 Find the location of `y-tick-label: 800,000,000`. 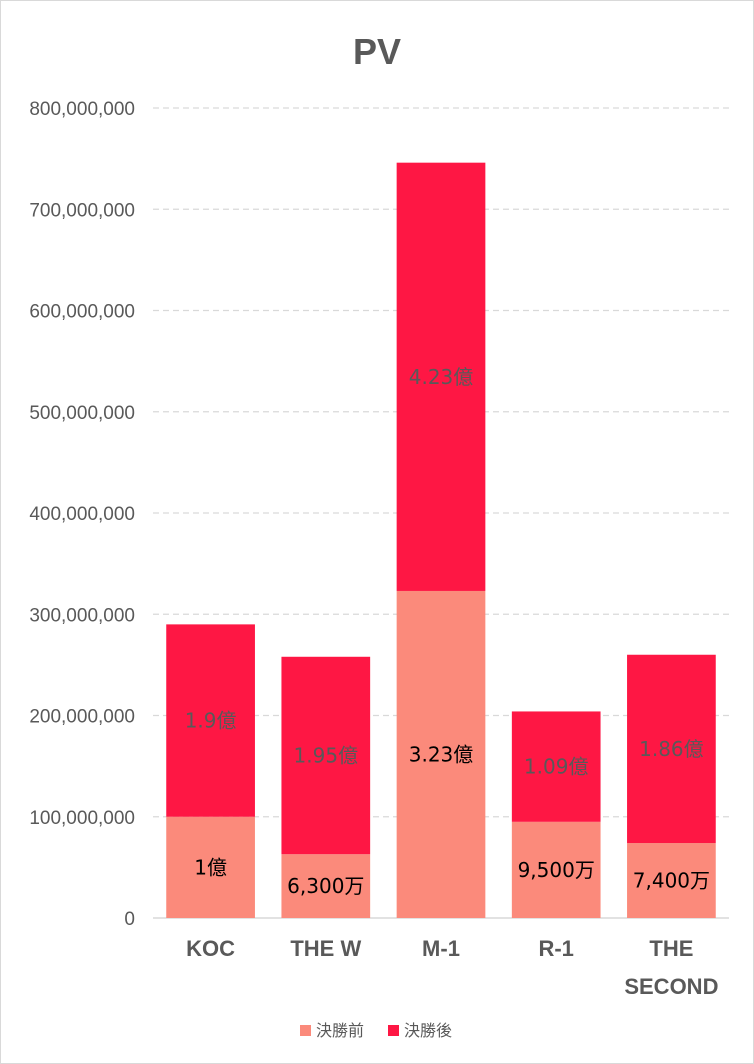

y-tick-label: 800,000,000 is located at coordinates (82, 109).